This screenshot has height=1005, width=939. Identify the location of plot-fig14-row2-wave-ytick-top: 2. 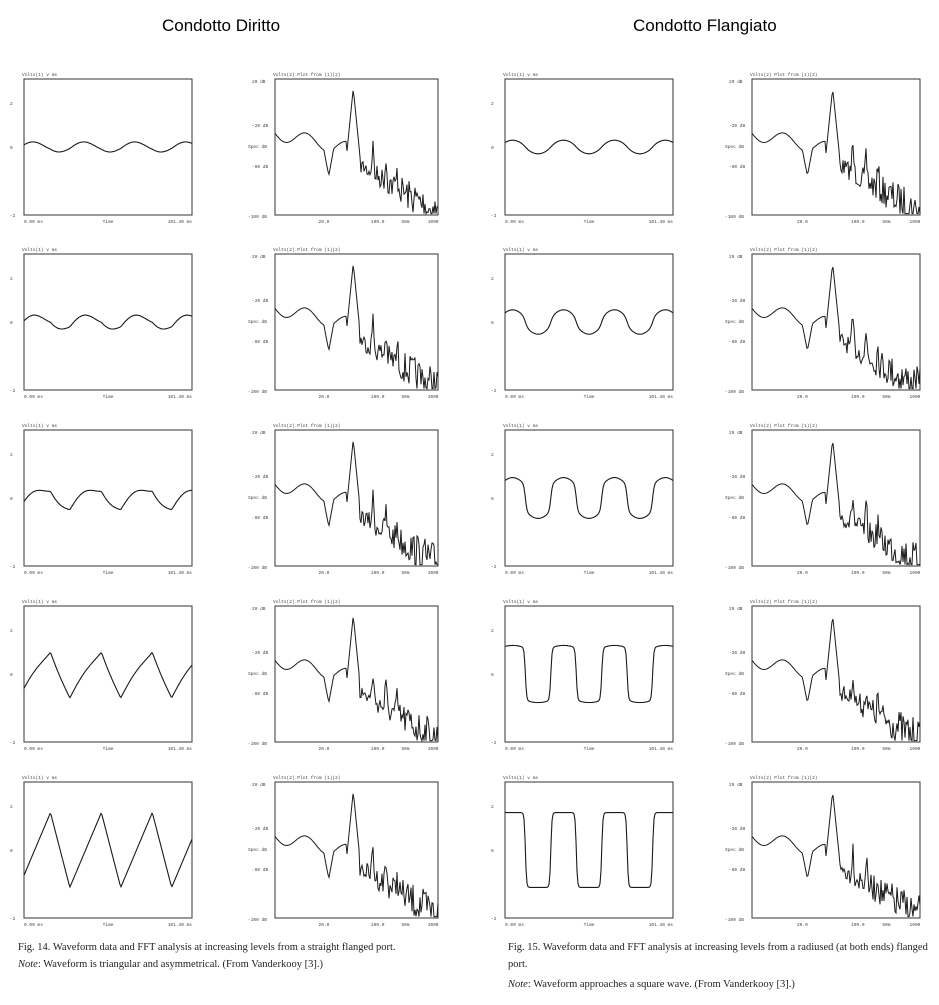
(11, 279).